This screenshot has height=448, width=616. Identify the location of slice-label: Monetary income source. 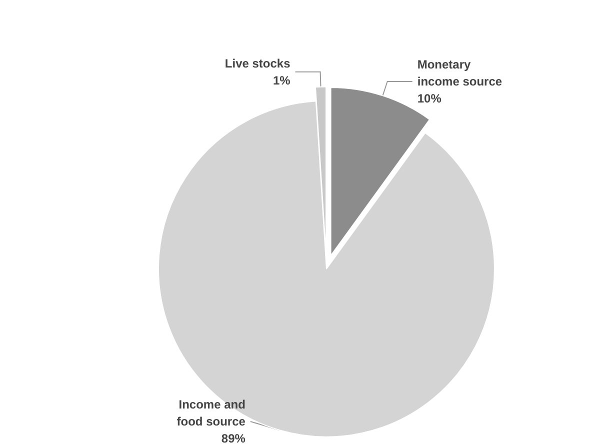
(459, 72).